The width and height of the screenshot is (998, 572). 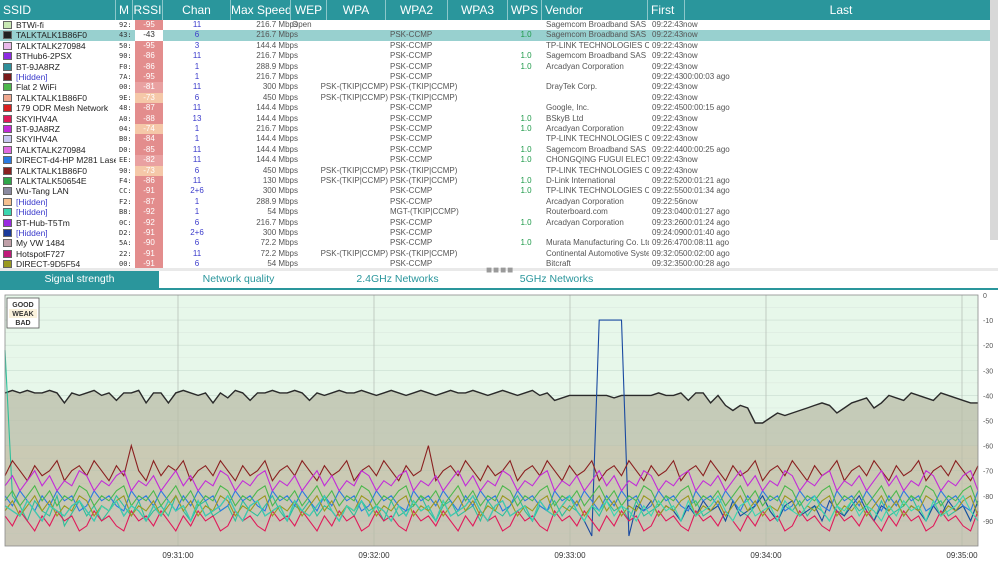 What do you see at coordinates (125, 181) in the screenshot?
I see `cell-mac: F4:` at bounding box center [125, 181].